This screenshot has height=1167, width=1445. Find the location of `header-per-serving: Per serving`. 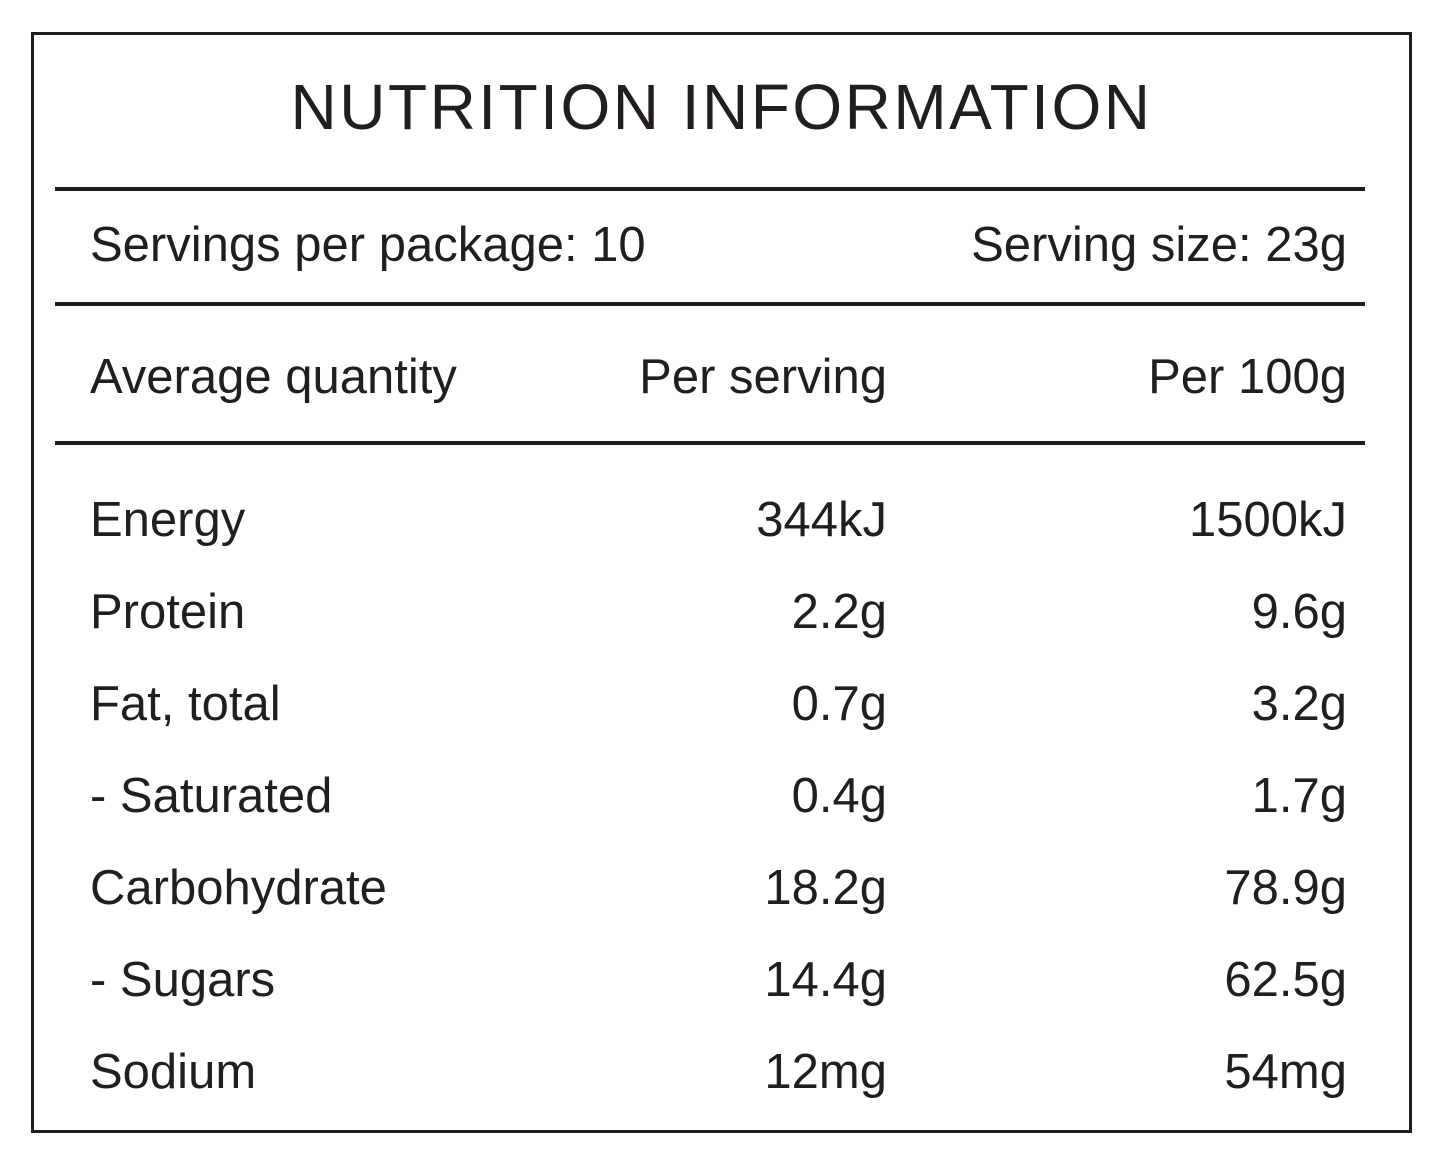

header-per-serving: Per serving is located at coordinates (763, 377).